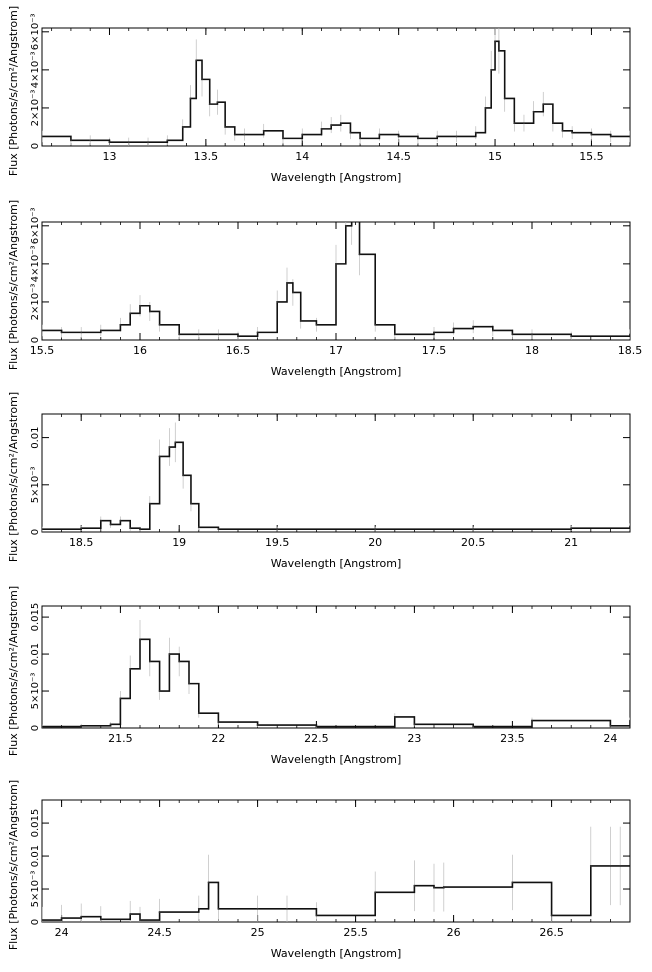  Describe the element at coordinates (238, 350) in the screenshot. I see `x-tick-label: 16.5` at that location.